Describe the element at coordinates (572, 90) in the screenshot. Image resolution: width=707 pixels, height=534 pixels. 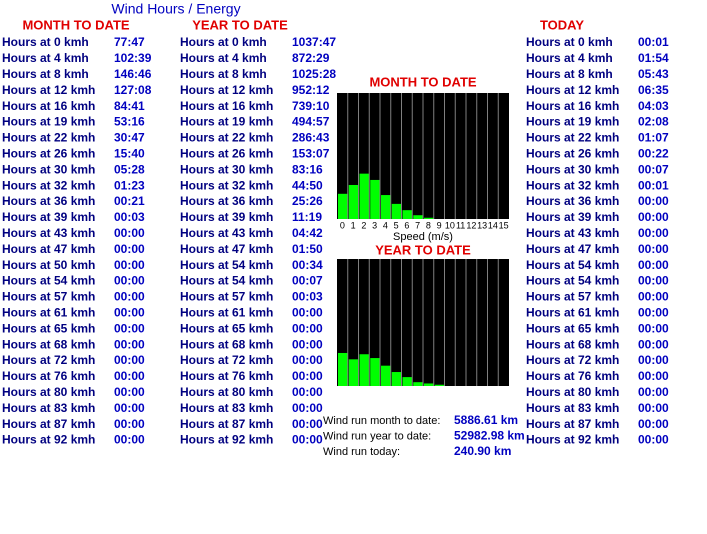
I see `row-label: Hours at 12 kmh` at that location.